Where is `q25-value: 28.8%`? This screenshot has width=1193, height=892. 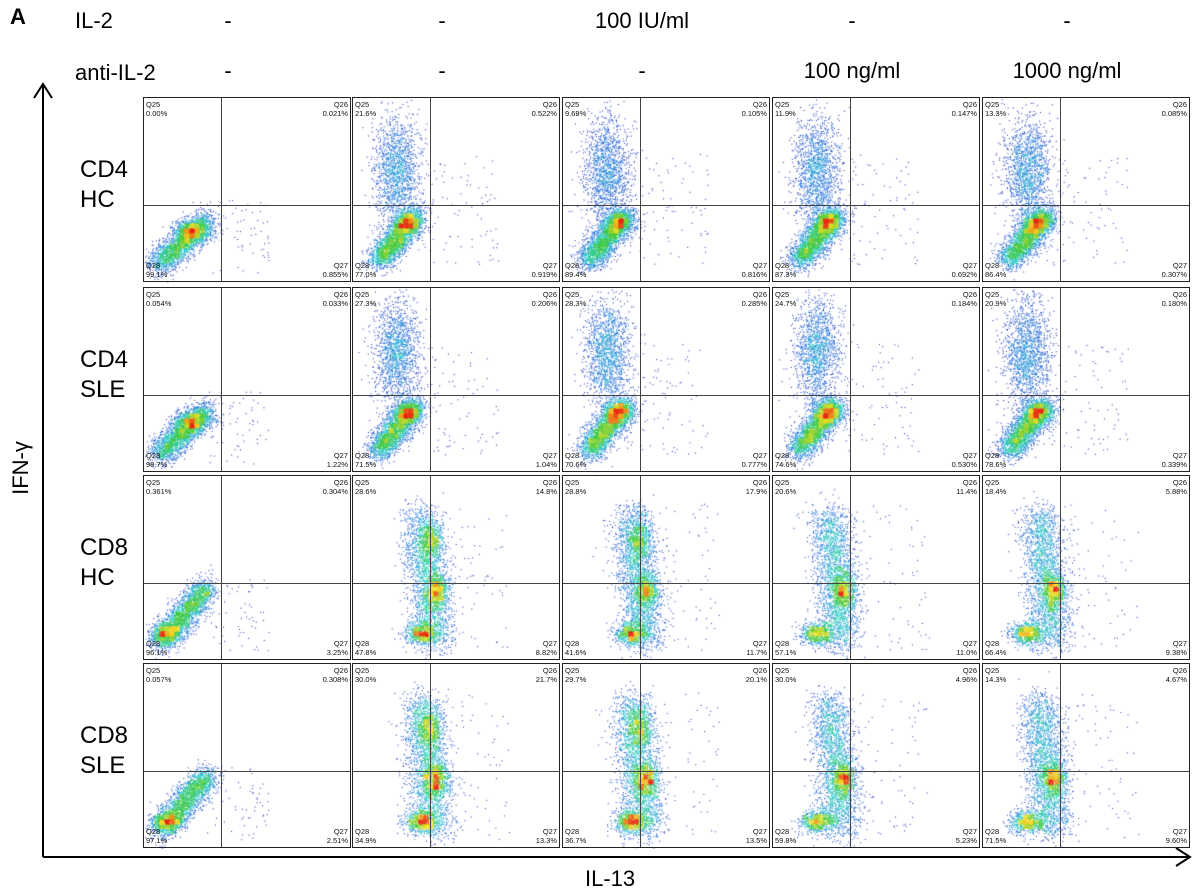
q25-value: 28.8% is located at coordinates (576, 491).